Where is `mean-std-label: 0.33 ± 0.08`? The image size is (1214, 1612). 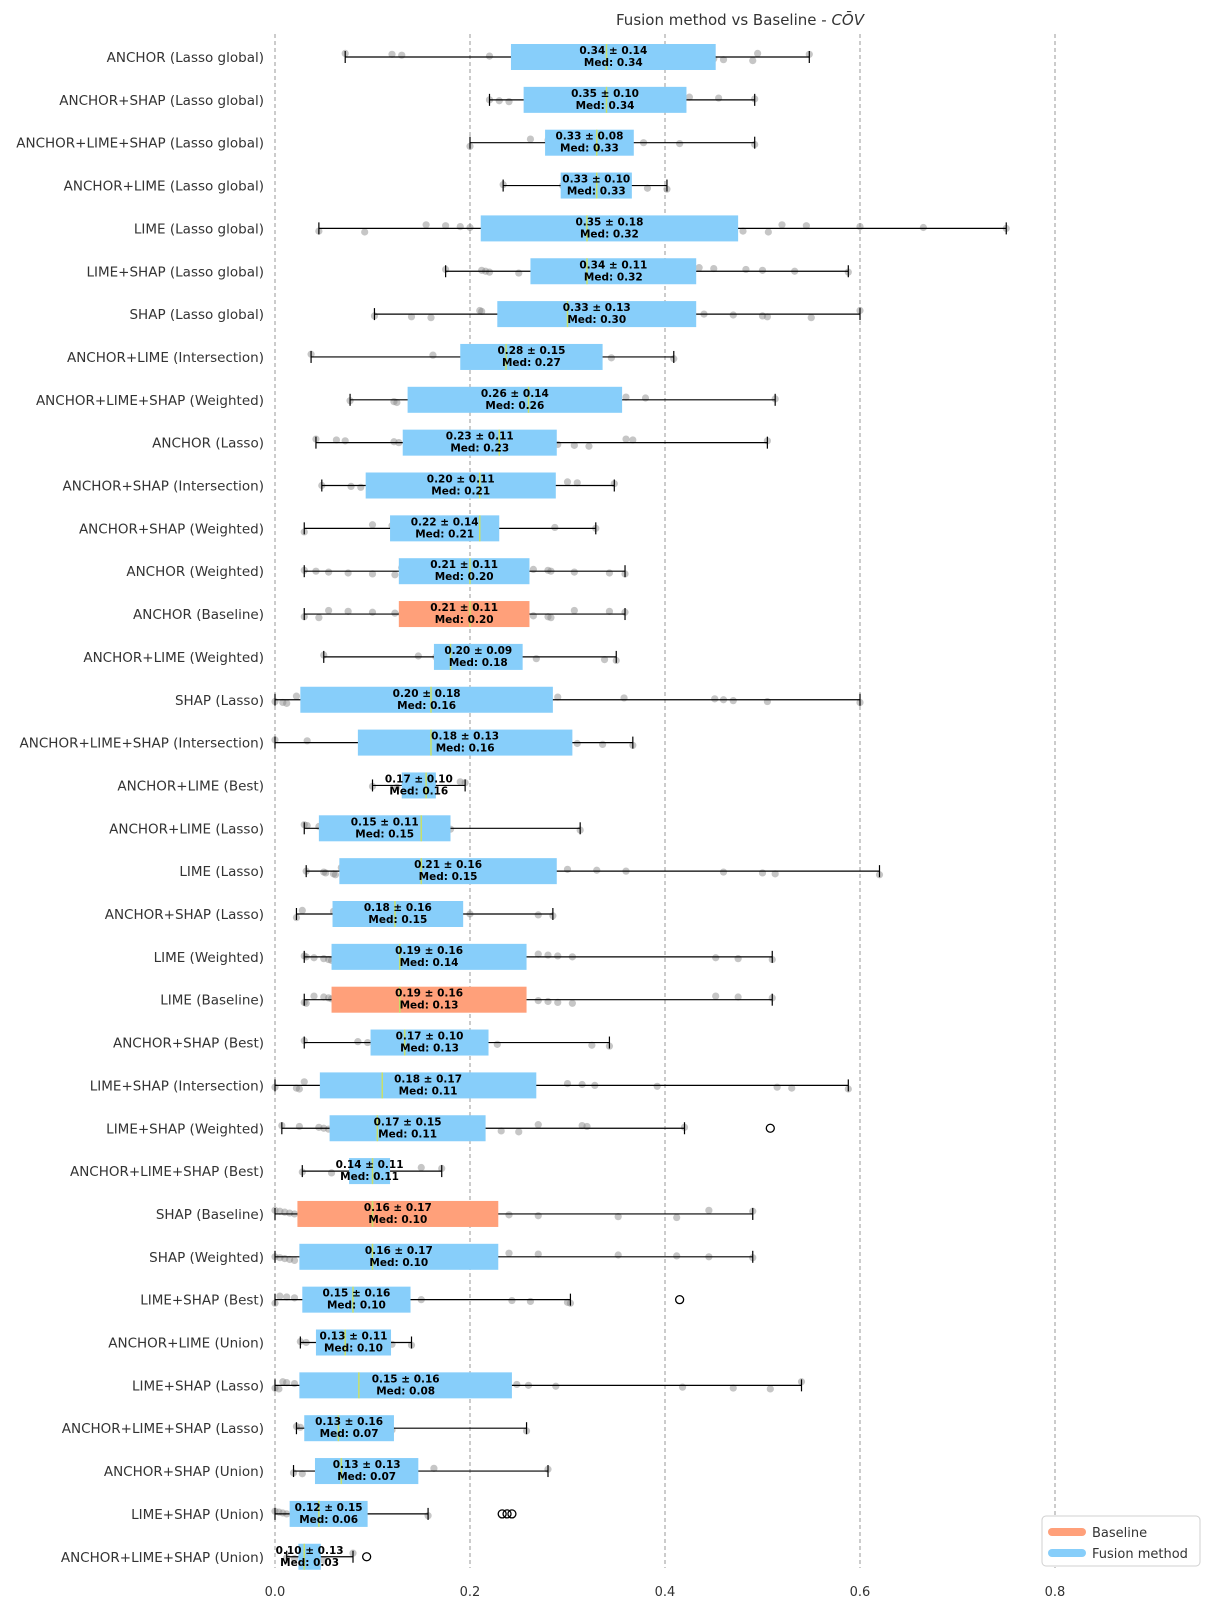
mean-std-label: 0.33 ± 0.08 is located at coordinates (589, 137).